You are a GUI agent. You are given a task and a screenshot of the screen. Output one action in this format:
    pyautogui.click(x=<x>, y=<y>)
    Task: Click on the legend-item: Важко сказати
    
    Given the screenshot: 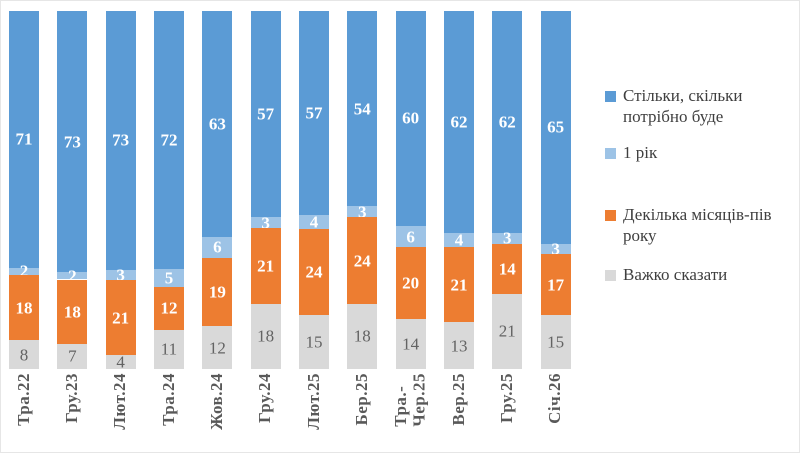 What is the action you would take?
    pyautogui.click(x=700, y=275)
    